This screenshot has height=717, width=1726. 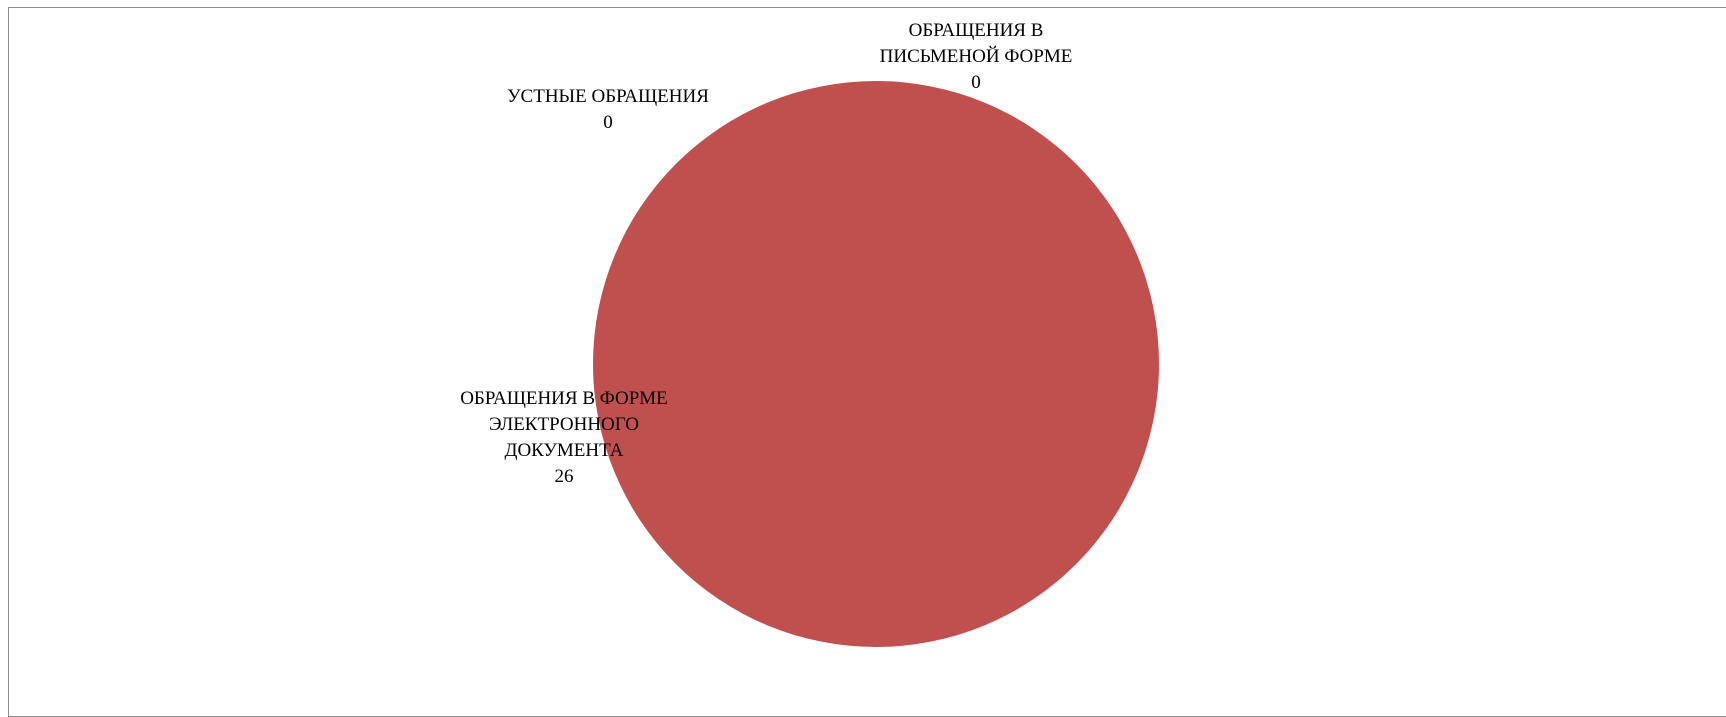 I want to click on data-label-category-text: УСТНЫЕ ОБРАЩЕНИЯ, so click(x=608, y=96).